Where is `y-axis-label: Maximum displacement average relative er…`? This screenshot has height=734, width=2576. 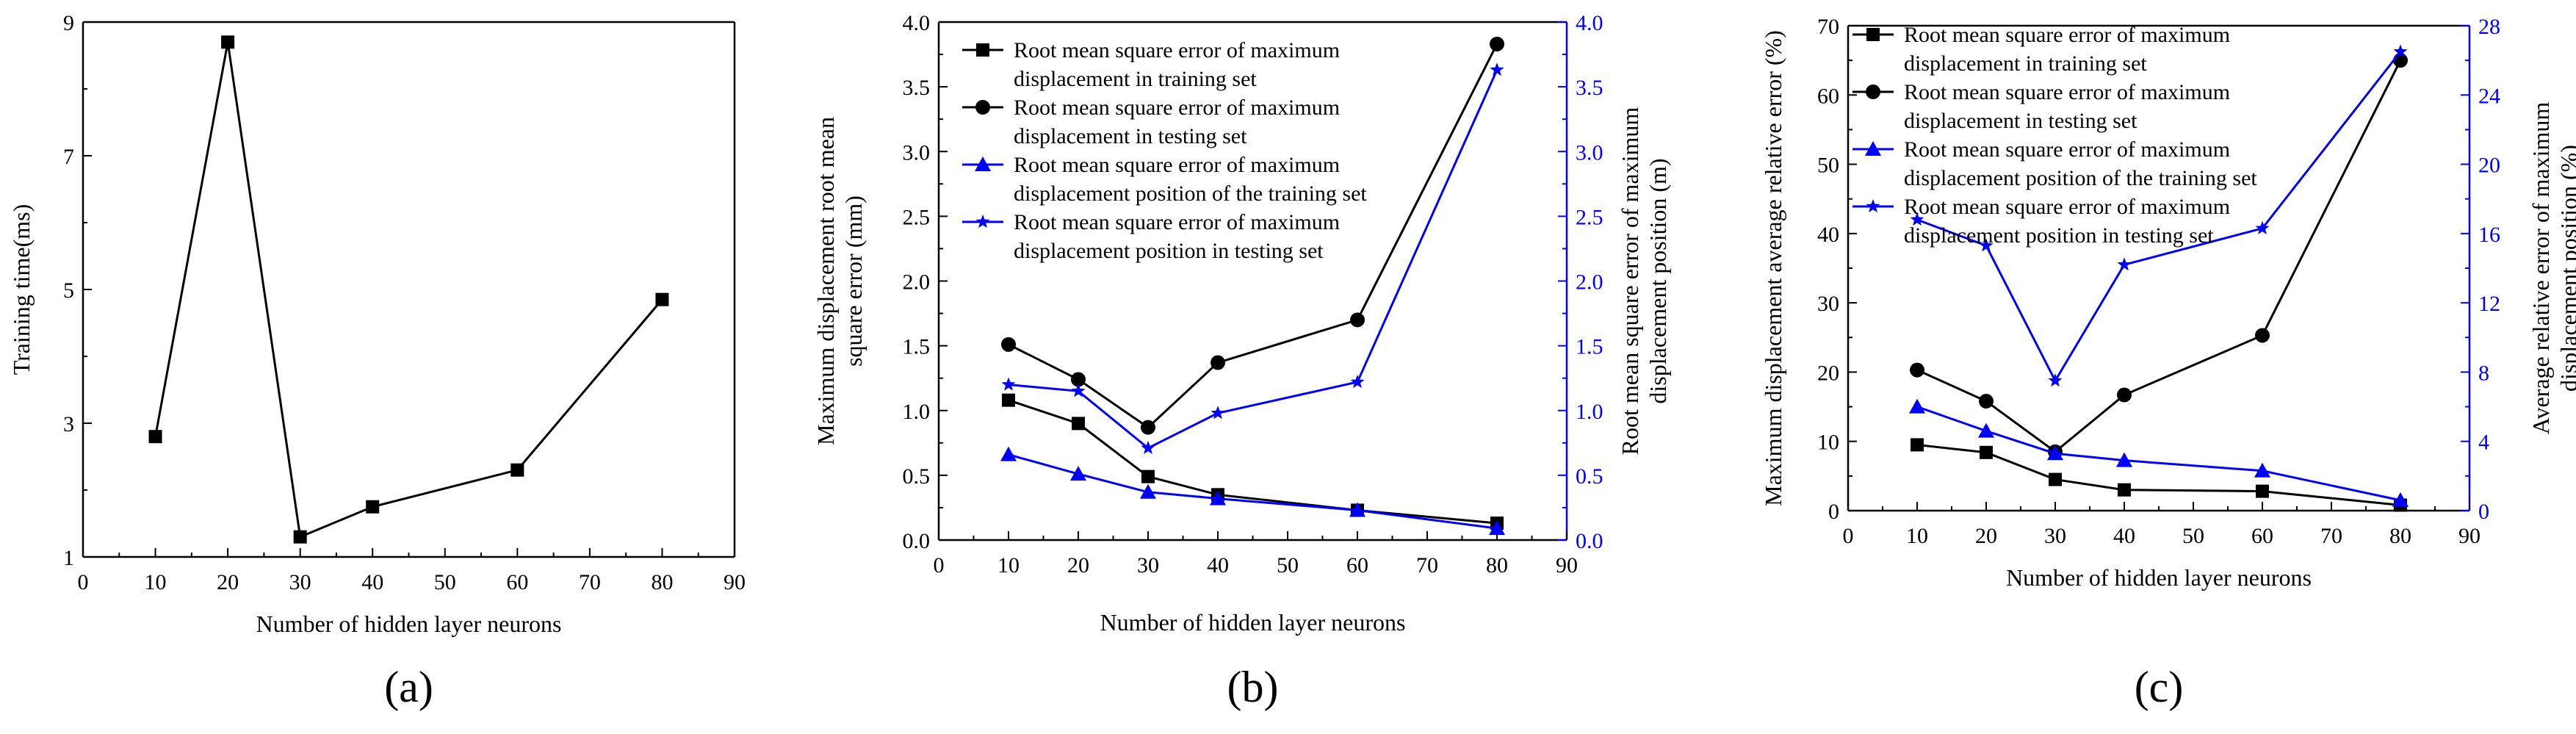
y-axis-label: Maximum displacement average relative er… is located at coordinates (1773, 268).